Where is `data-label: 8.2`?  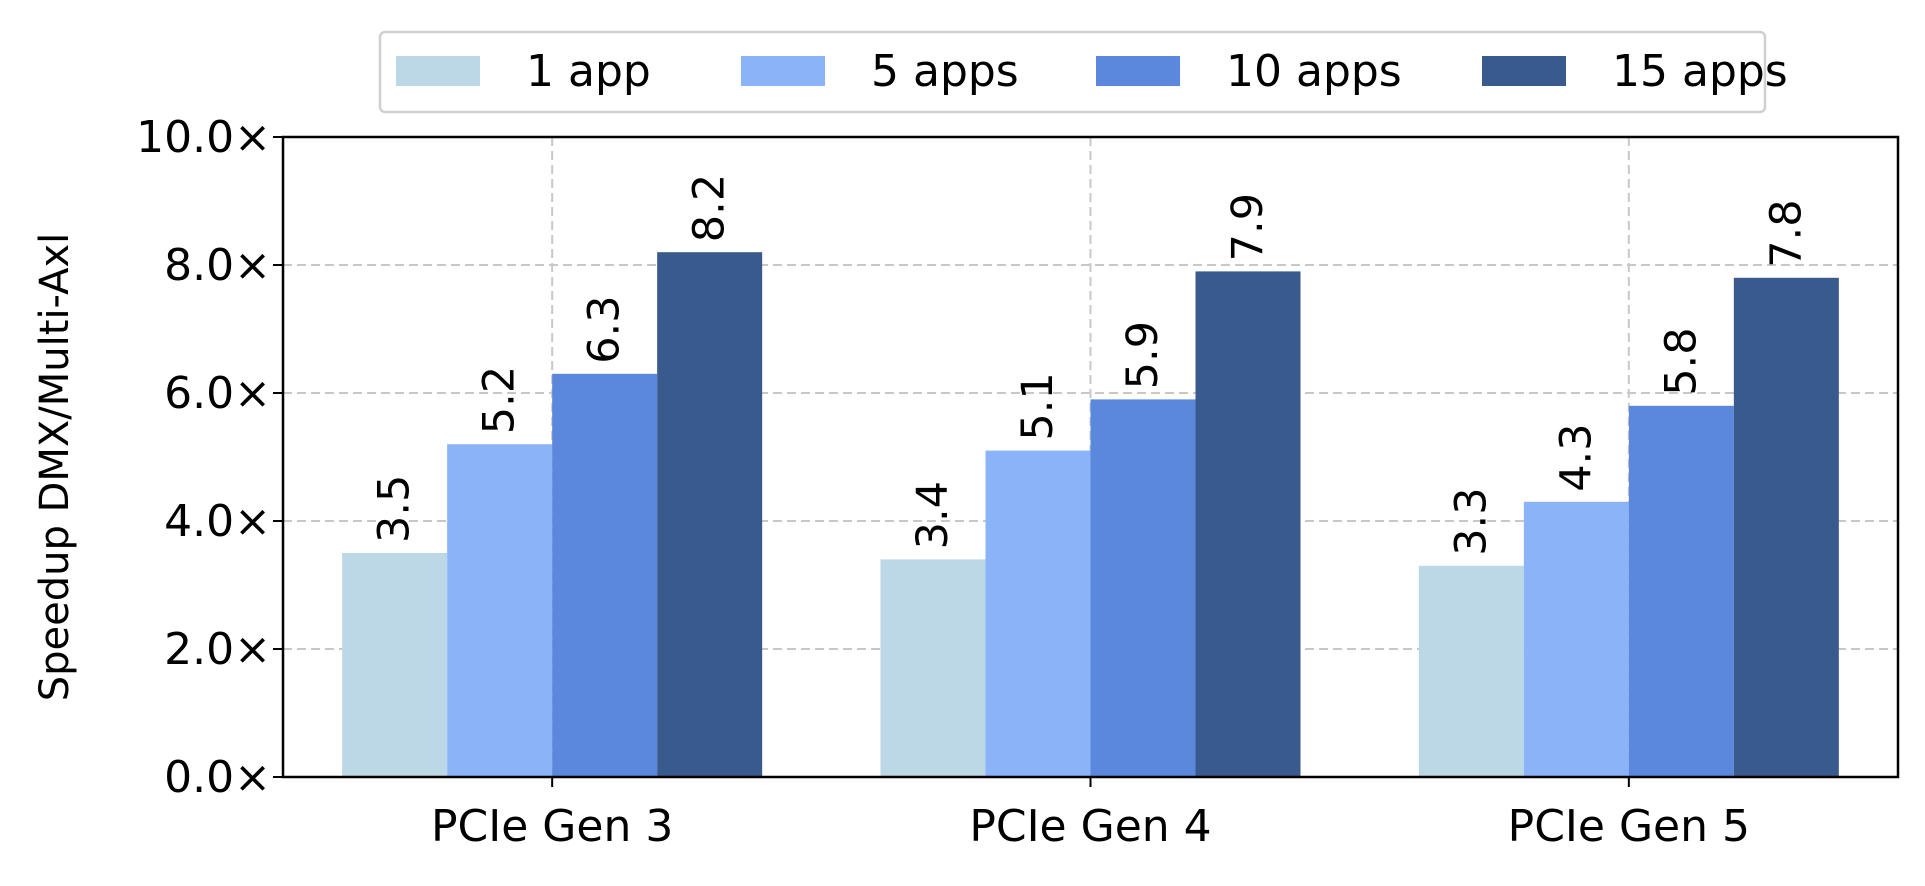 data-label: 8.2 is located at coordinates (710, 208).